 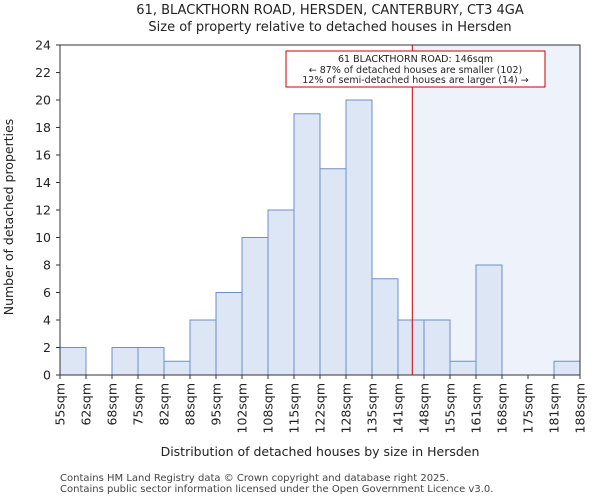 What do you see at coordinates (450, 408) in the screenshot?
I see `x-tick-label: 155sqm` at bounding box center [450, 408].